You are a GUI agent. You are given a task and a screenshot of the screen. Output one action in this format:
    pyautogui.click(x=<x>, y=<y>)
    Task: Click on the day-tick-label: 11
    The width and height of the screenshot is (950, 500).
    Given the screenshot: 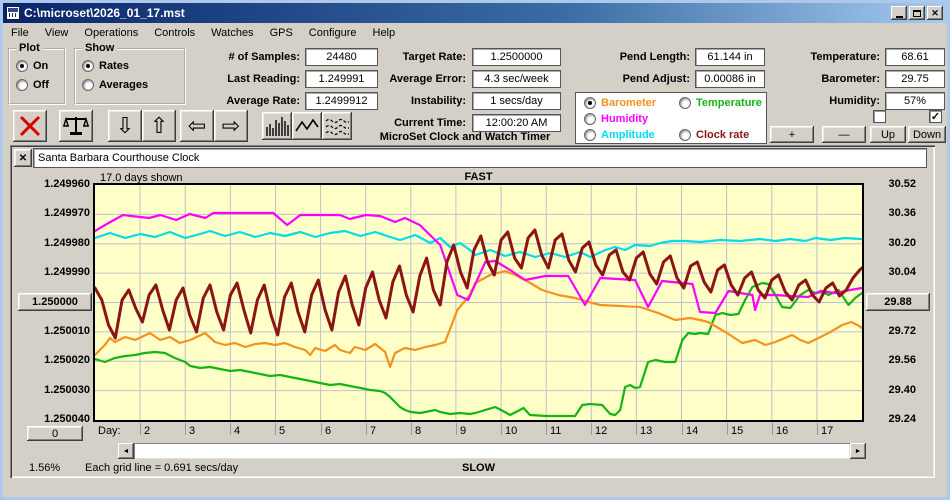 What is the action you would take?
    pyautogui.click(x=556, y=431)
    